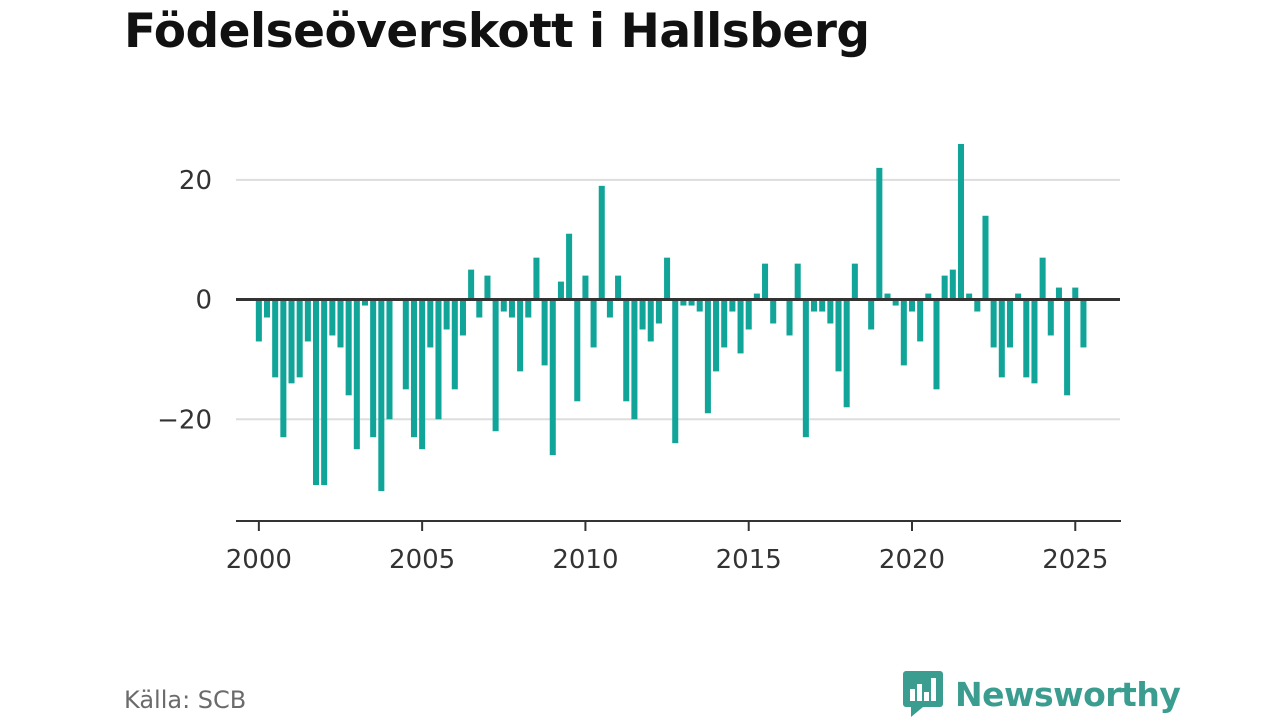  I want to click on x-tick-label: 2020, so click(912, 560).